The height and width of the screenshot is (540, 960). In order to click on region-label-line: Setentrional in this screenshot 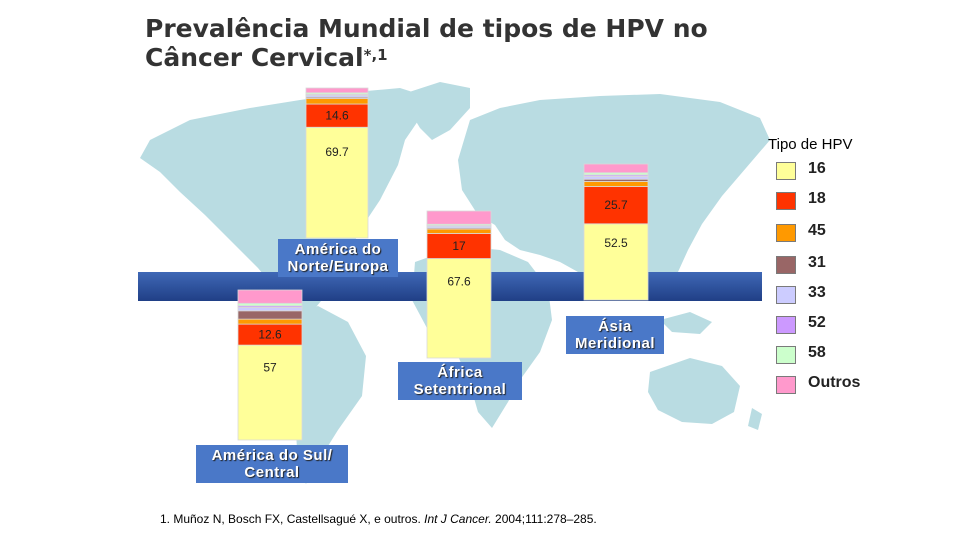, I will do `click(460, 389)`.